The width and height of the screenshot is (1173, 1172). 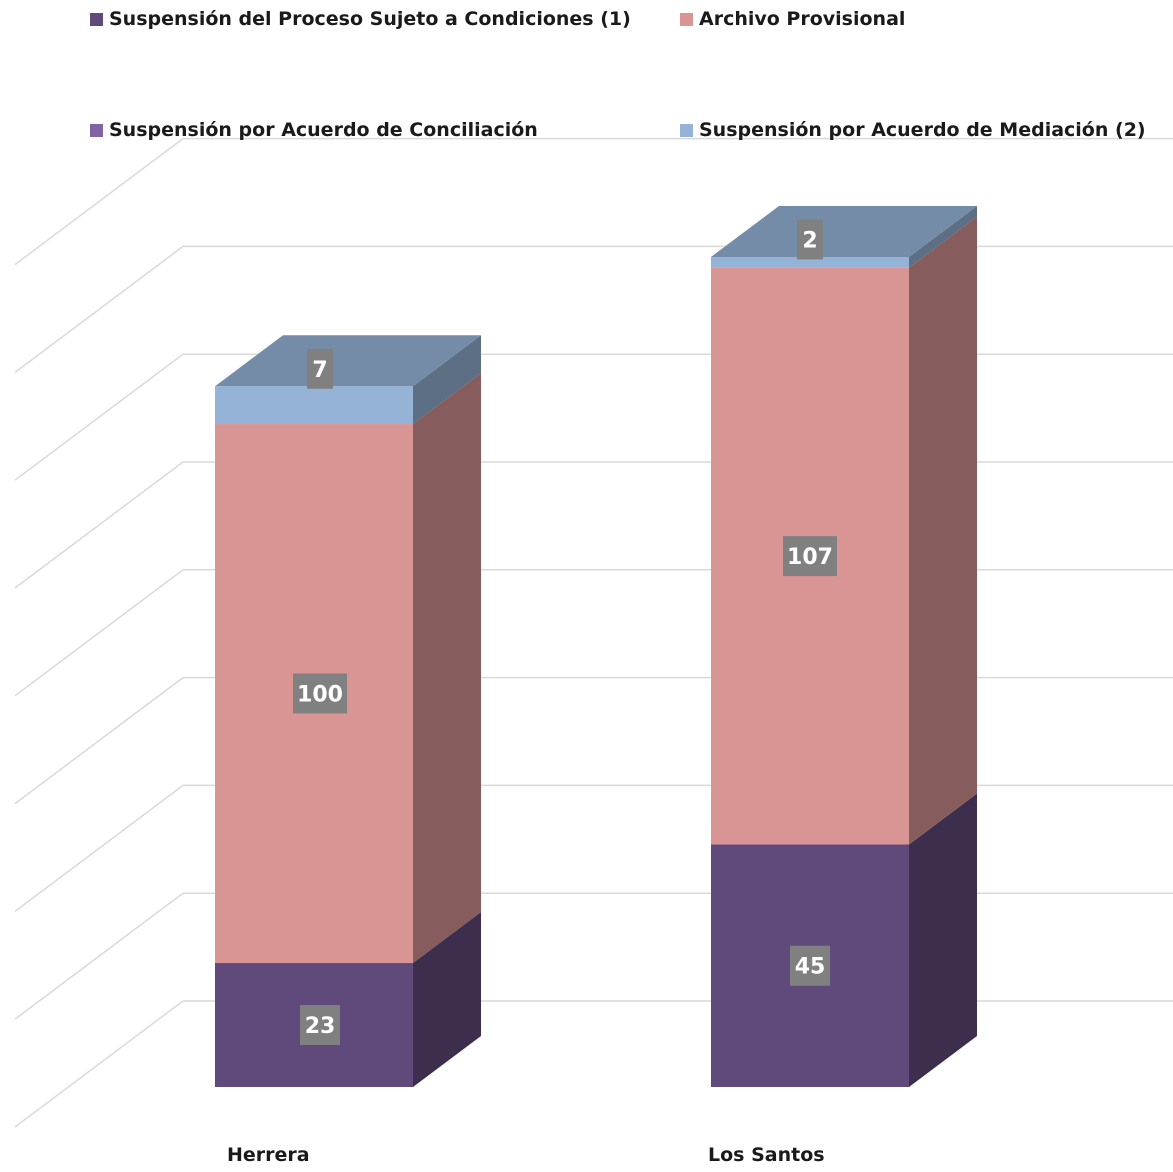 I want to click on svg-text: 45, so click(x=810, y=967).